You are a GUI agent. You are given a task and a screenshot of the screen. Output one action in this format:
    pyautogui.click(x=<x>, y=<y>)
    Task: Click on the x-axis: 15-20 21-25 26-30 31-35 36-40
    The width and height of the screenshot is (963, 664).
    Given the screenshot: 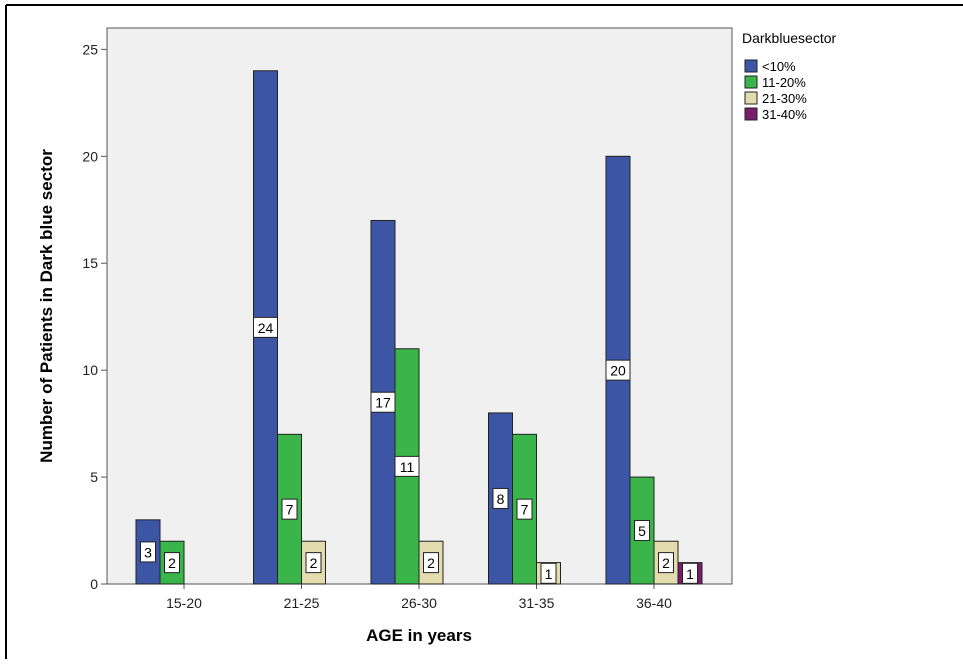 What is the action you would take?
    pyautogui.click(x=419, y=597)
    